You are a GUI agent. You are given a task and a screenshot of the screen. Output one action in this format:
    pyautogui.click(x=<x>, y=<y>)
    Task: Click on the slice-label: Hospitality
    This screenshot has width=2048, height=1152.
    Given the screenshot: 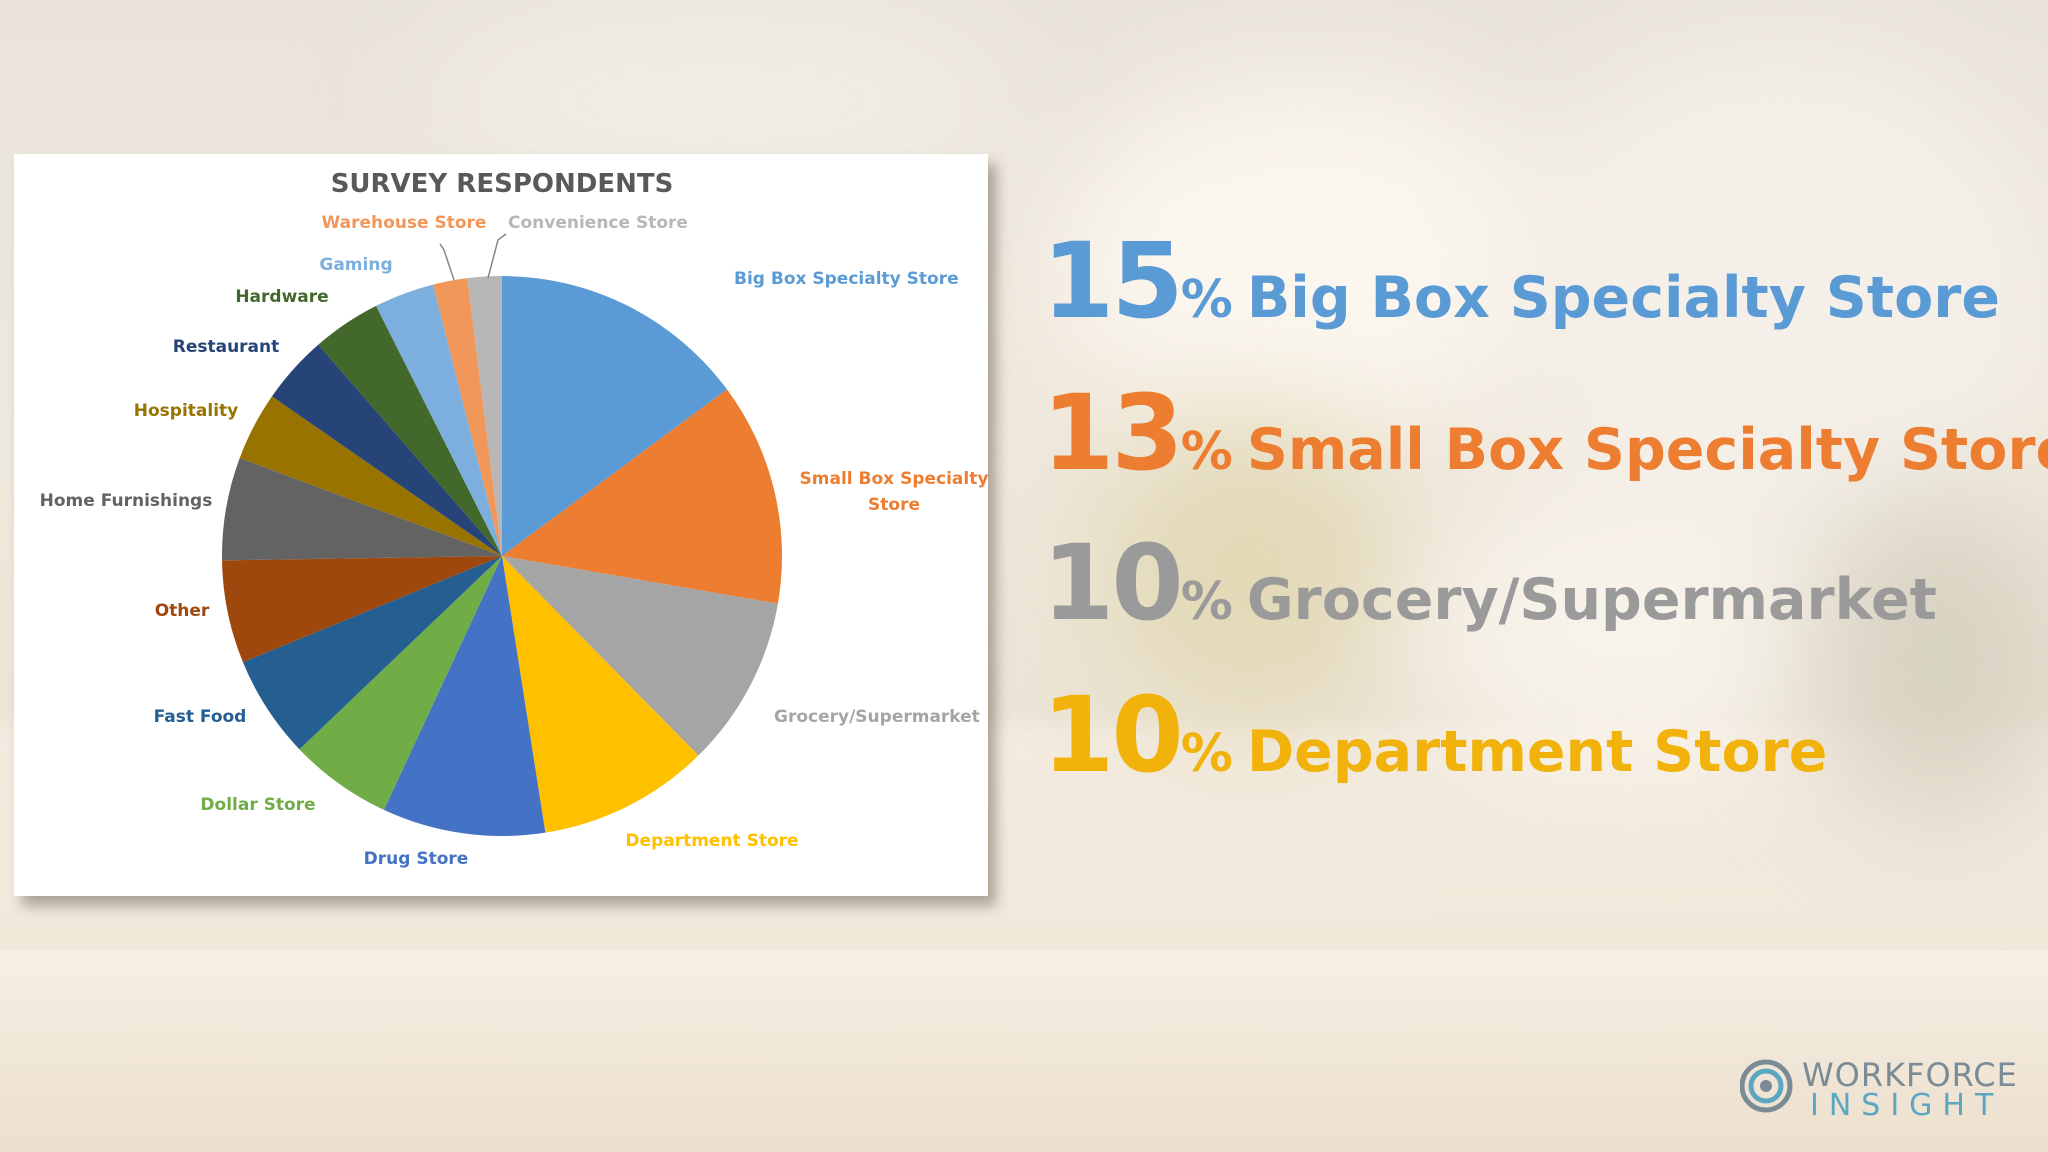 What is the action you would take?
    pyautogui.click(x=186, y=411)
    